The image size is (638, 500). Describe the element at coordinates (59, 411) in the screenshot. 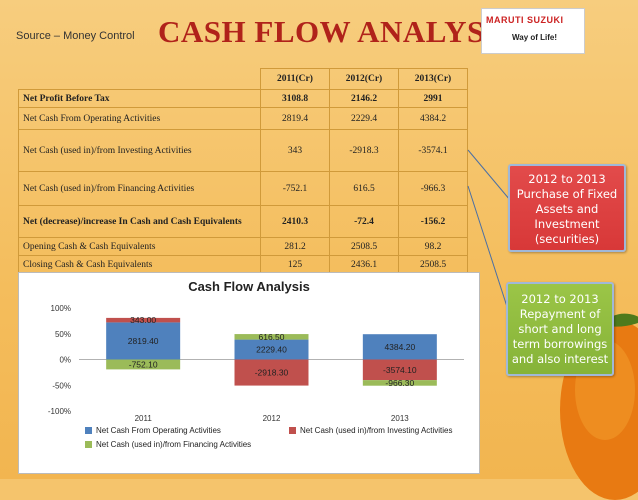

I see `y-tick-label: -100%` at that location.